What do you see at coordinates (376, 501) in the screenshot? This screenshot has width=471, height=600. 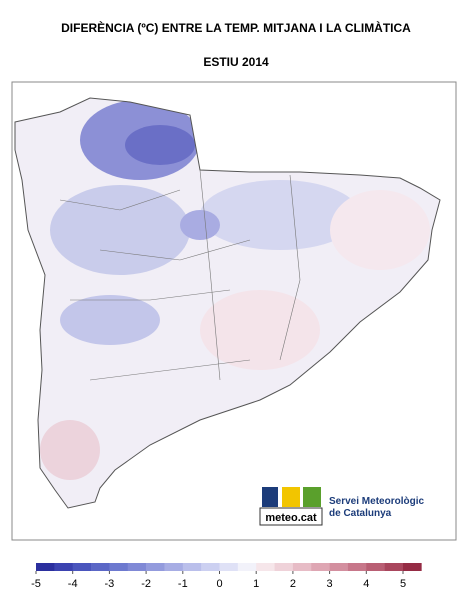 I see `logo-org: Servei Meteorològic` at bounding box center [376, 501].